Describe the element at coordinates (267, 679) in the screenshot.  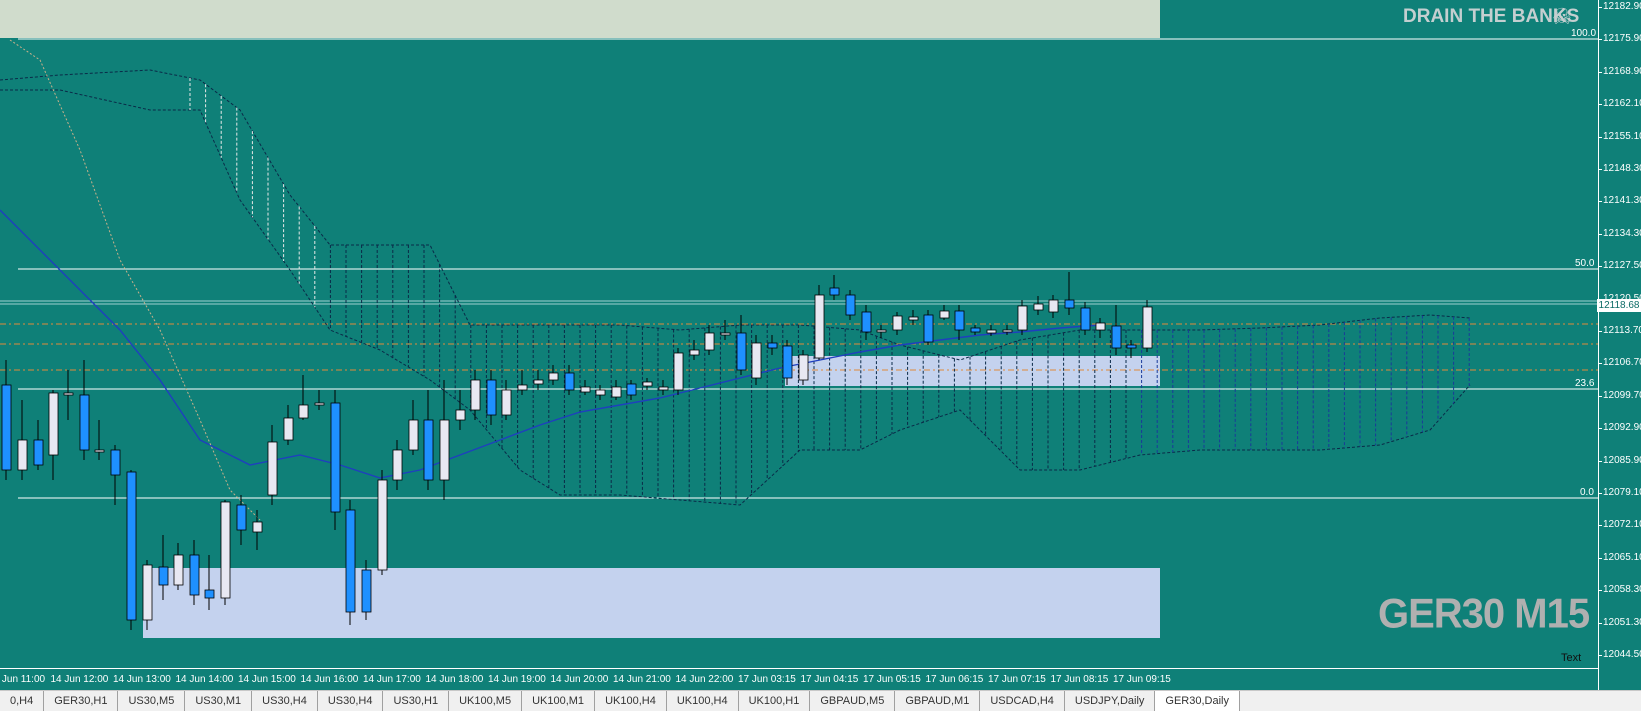
I see `time-label: 14 Jun 15:00` at that location.